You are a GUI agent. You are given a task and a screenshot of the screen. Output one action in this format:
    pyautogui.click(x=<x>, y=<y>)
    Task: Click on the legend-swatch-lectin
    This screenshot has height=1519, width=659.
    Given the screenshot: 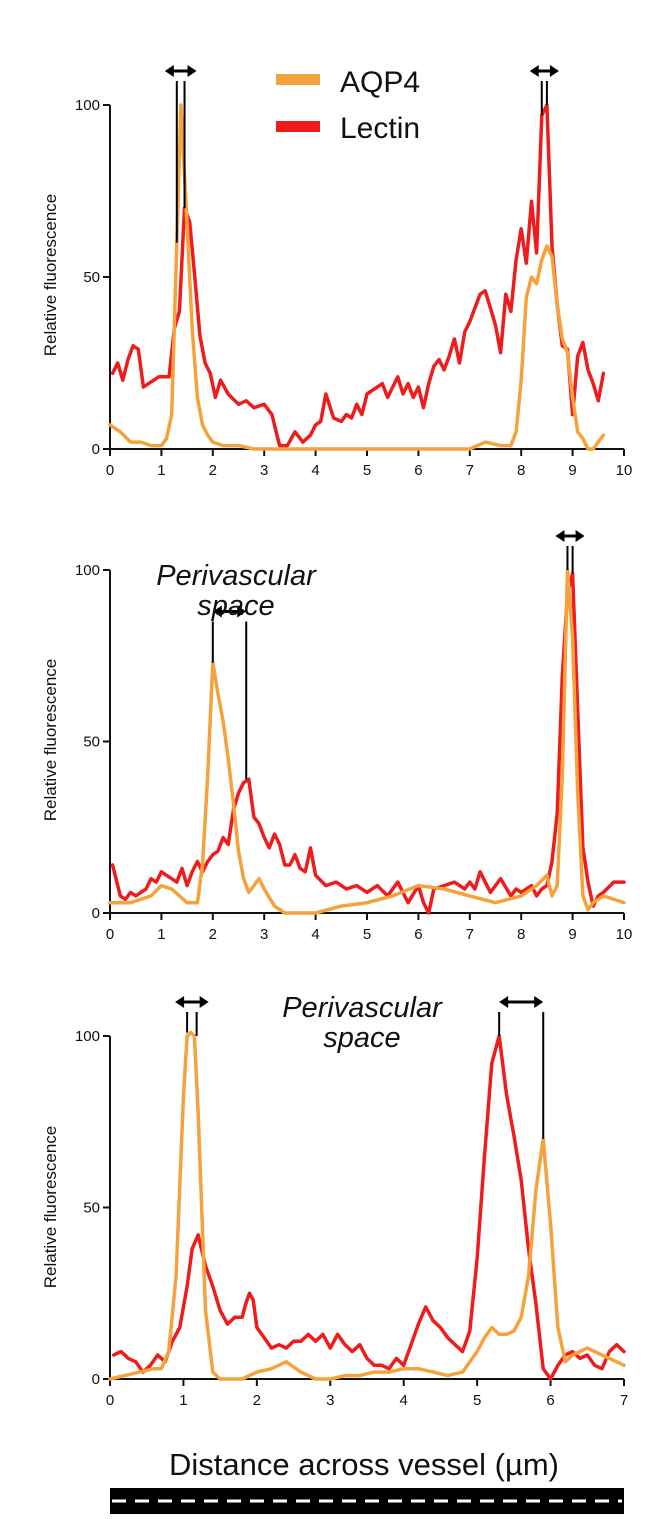 What is the action you would take?
    pyautogui.click(x=298, y=126)
    